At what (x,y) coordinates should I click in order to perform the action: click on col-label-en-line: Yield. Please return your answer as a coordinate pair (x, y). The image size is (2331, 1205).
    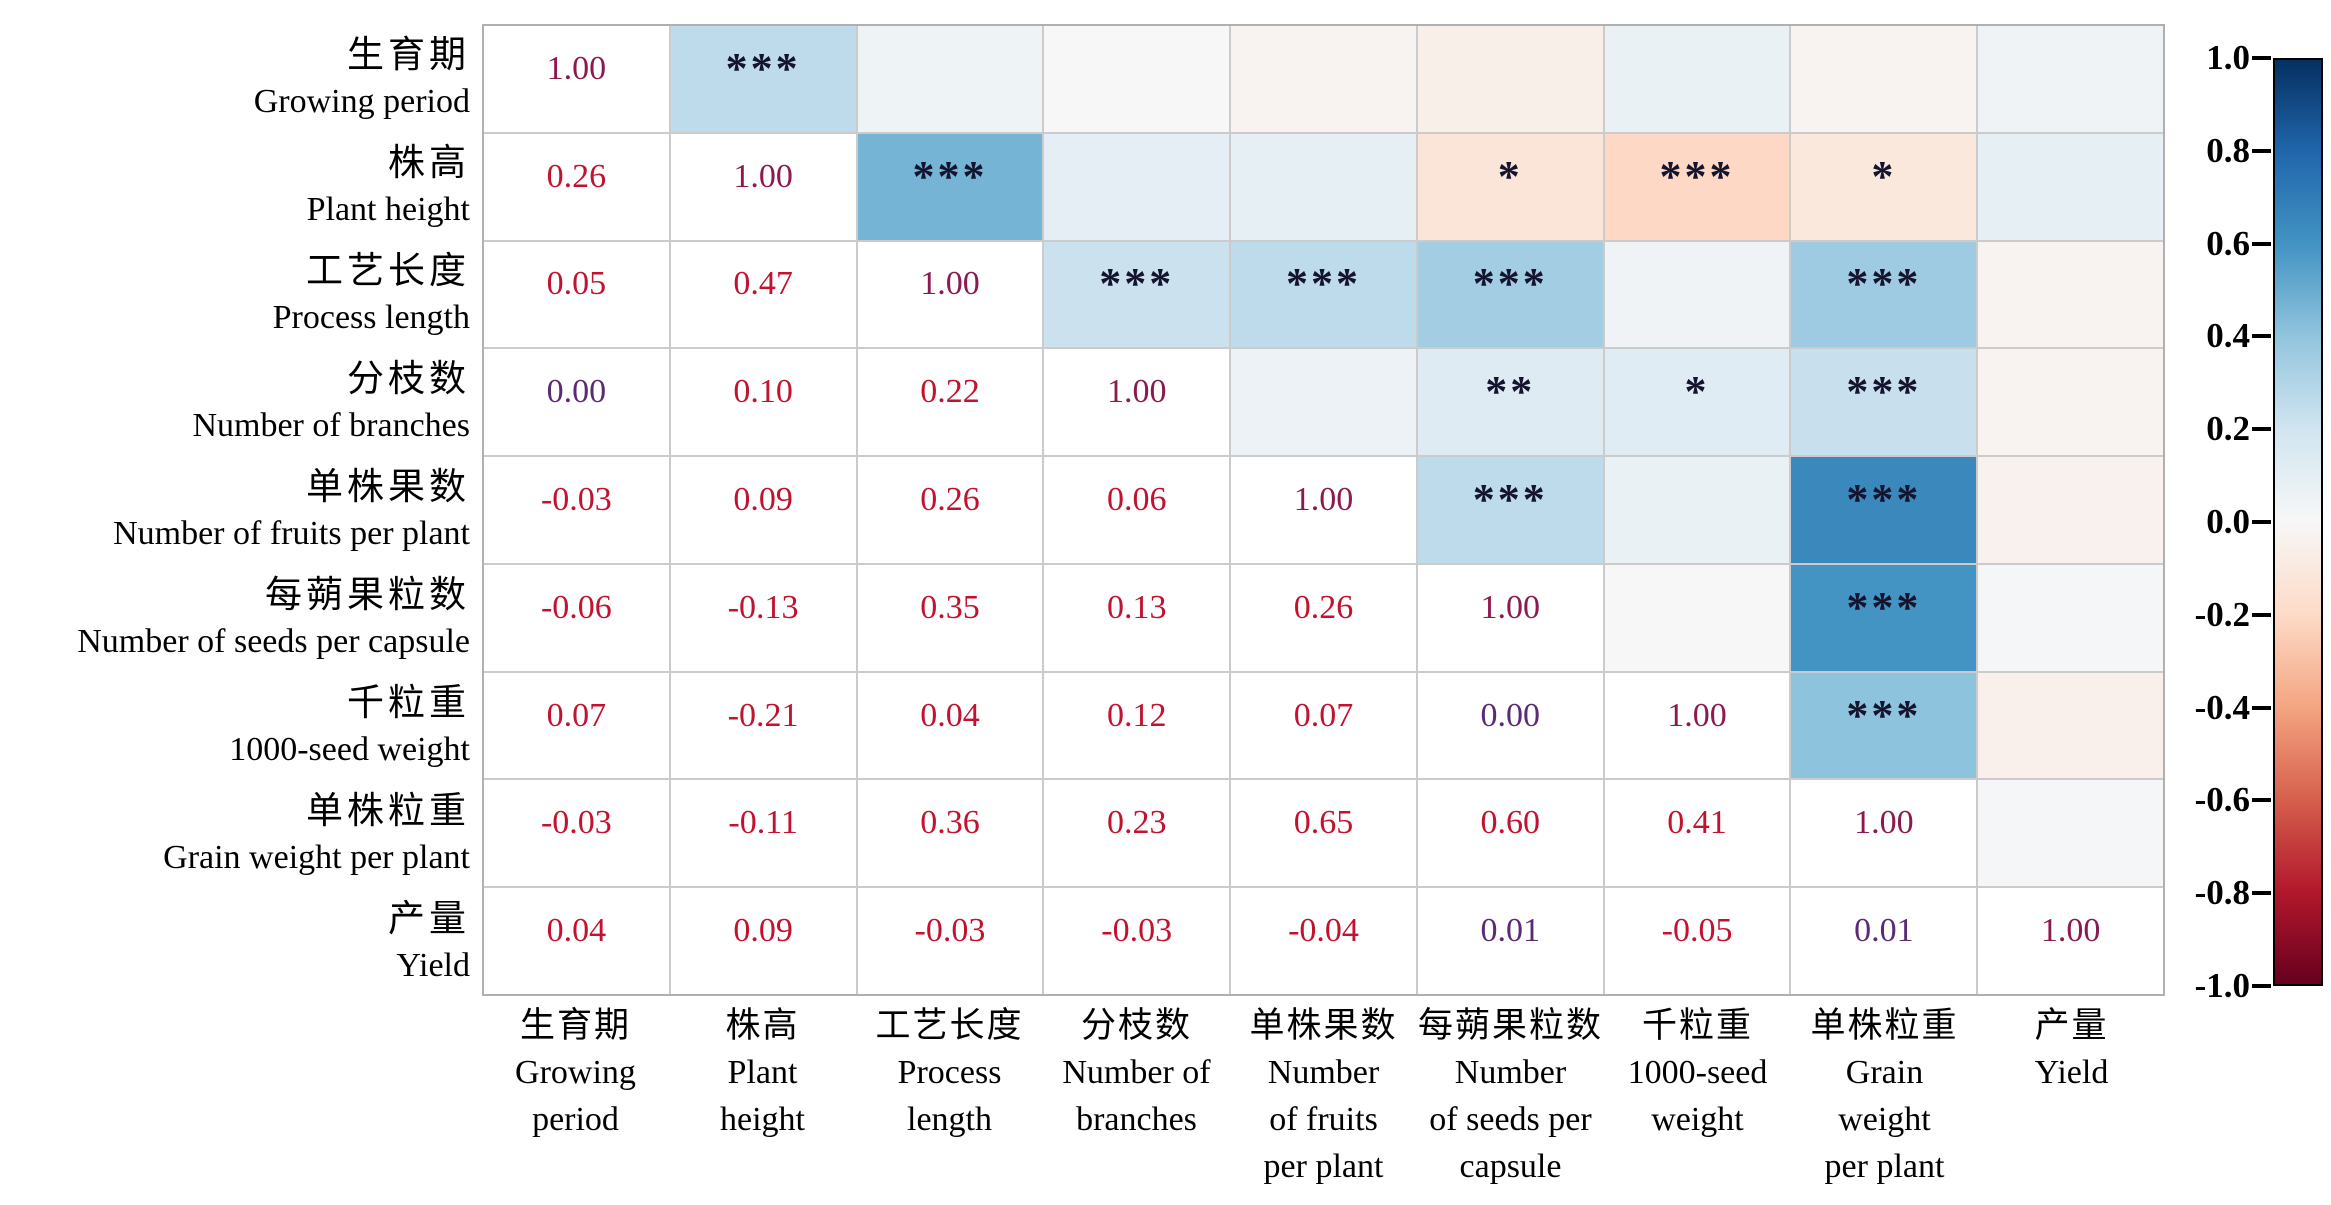
    Looking at the image, I should click on (2071, 1072).